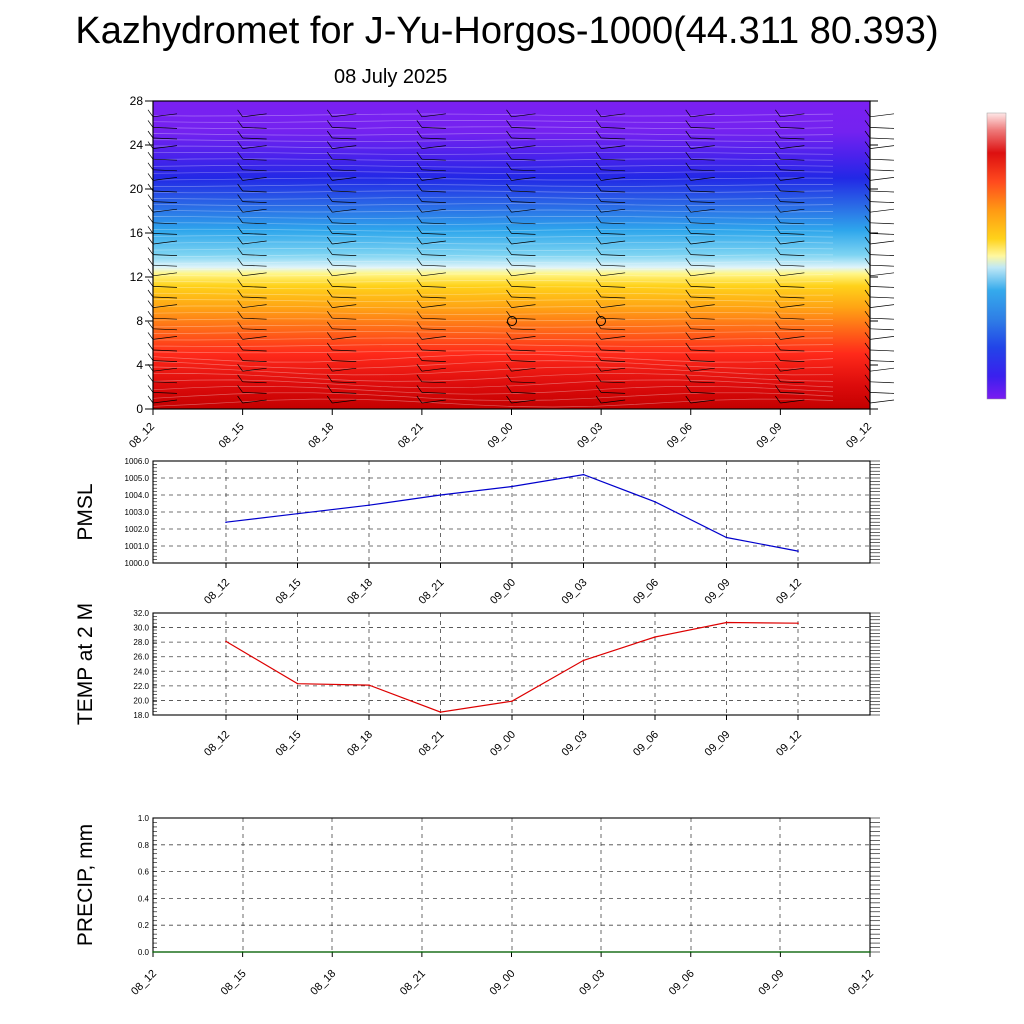  Describe the element at coordinates (503, 592) in the screenshot. I see `x-tick-label: 09_00` at that location.